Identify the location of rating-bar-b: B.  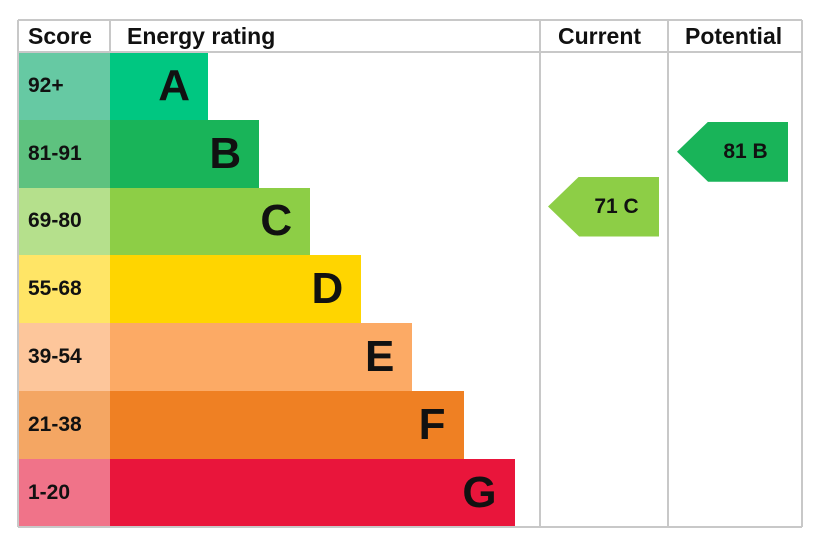
(185, 153).